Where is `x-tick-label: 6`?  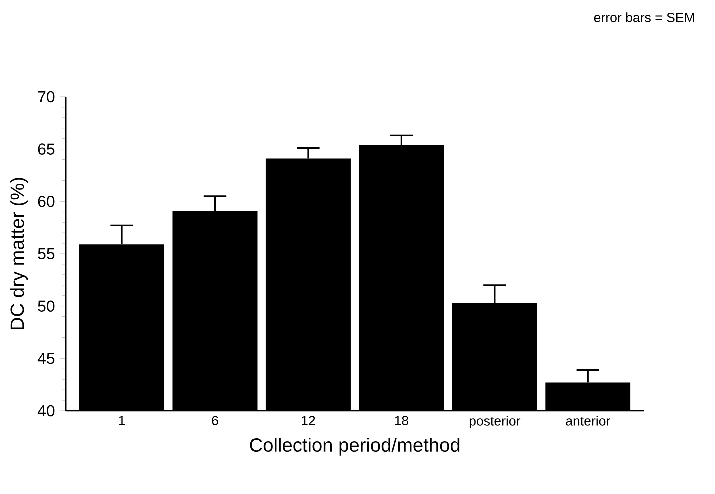
x-tick-label: 6 is located at coordinates (215, 421).